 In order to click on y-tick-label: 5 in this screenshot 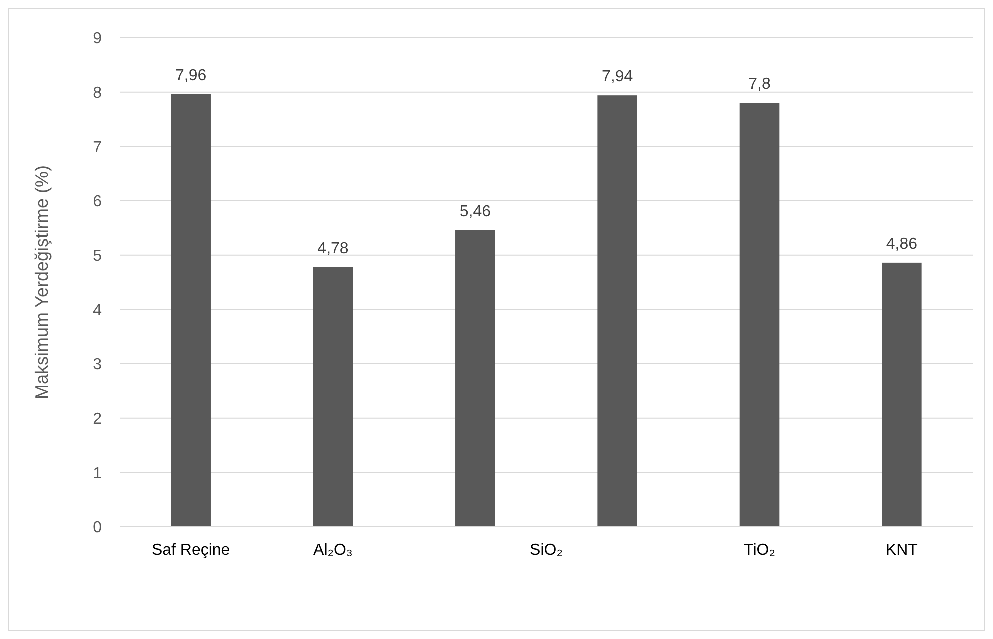, I will do `click(97, 256)`.